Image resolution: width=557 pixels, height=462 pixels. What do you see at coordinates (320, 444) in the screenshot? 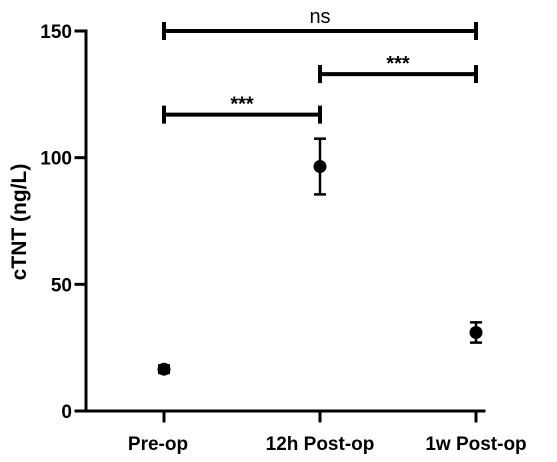
I see `x-tick-label-1: 12h Post-op` at bounding box center [320, 444].